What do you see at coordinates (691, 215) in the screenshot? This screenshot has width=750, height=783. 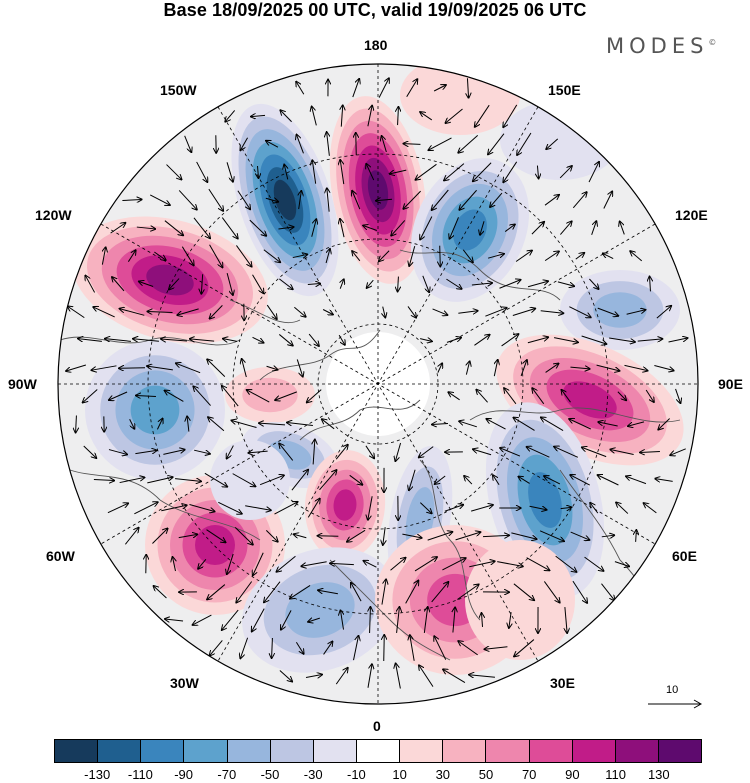 I see `lon-label-120e: 120E` at bounding box center [691, 215].